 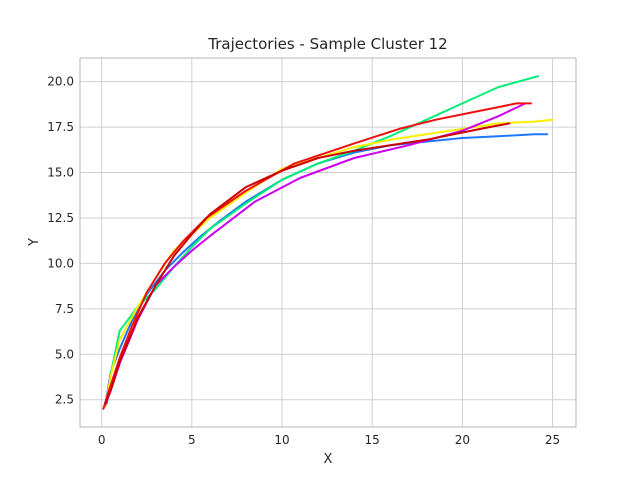 What do you see at coordinates (192, 440) in the screenshot?
I see `x-tick-label: 5` at bounding box center [192, 440].